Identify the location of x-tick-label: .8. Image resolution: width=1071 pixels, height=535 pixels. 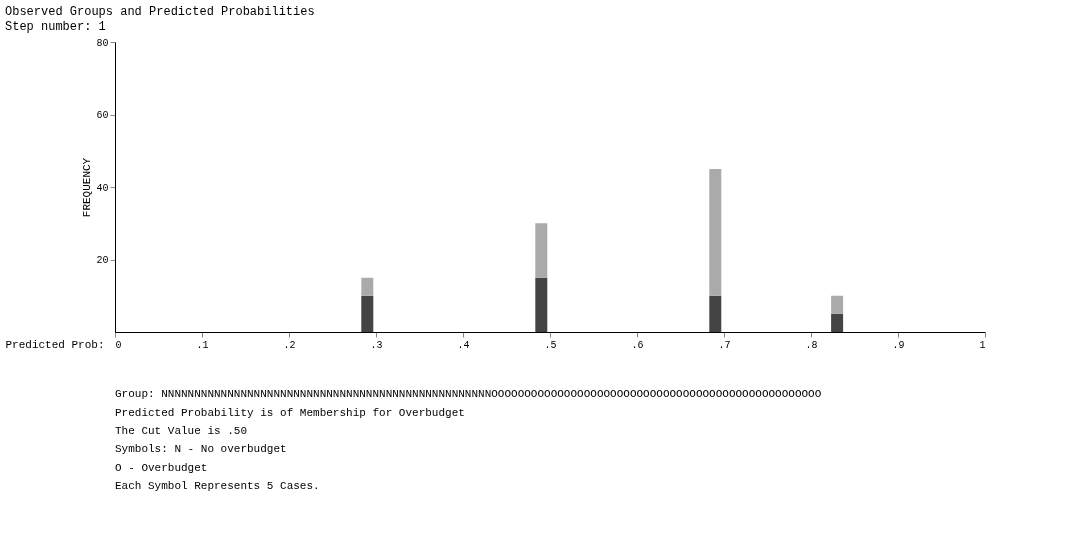
(811, 345).